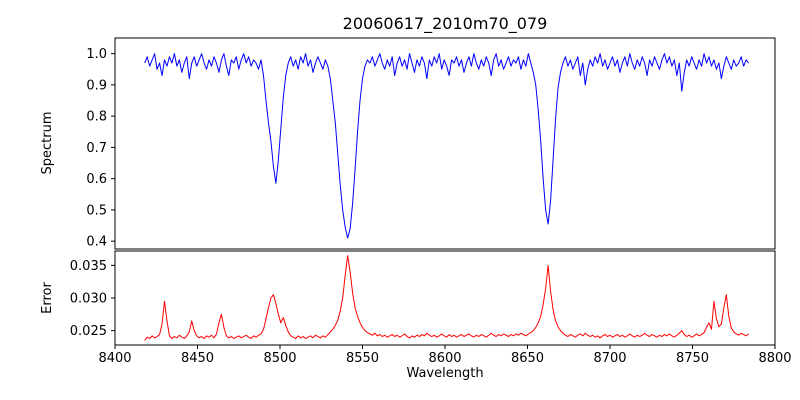 This screenshot has width=800, height=400. I want to click on chart-title: 20060617_2010m70_079, so click(445, 23).